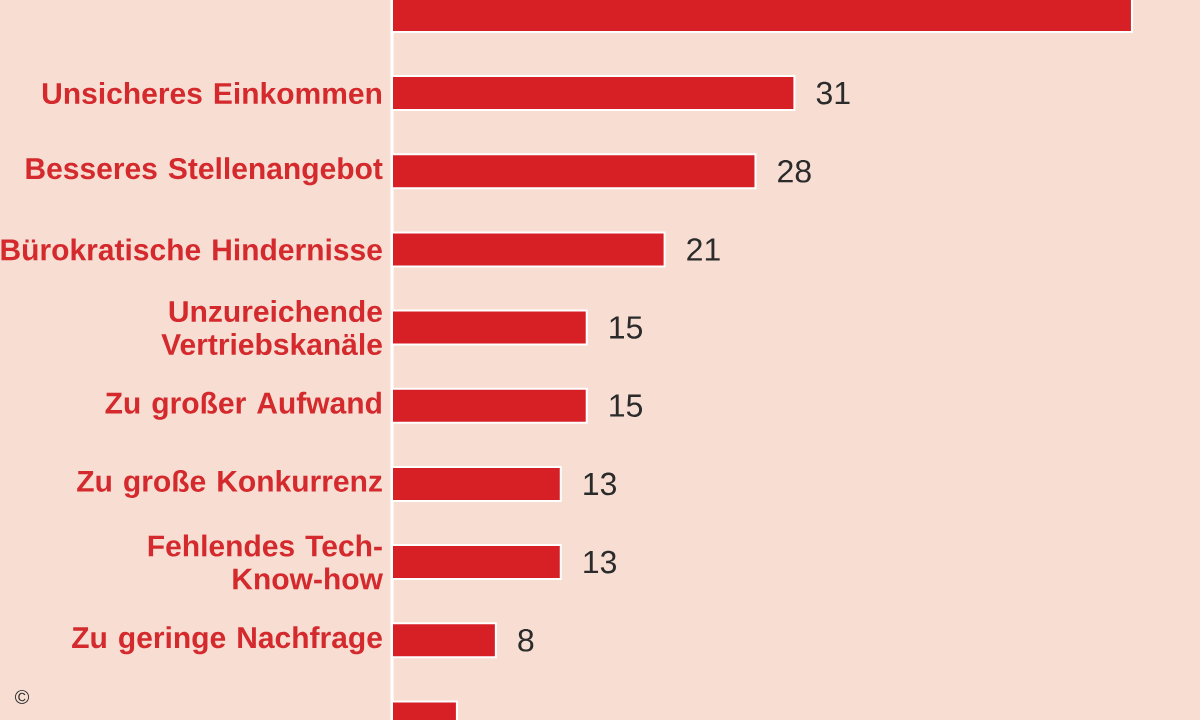 This screenshot has width=1200, height=720. Describe the element at coordinates (526, 640) in the screenshot. I see `data-label: 8` at that location.